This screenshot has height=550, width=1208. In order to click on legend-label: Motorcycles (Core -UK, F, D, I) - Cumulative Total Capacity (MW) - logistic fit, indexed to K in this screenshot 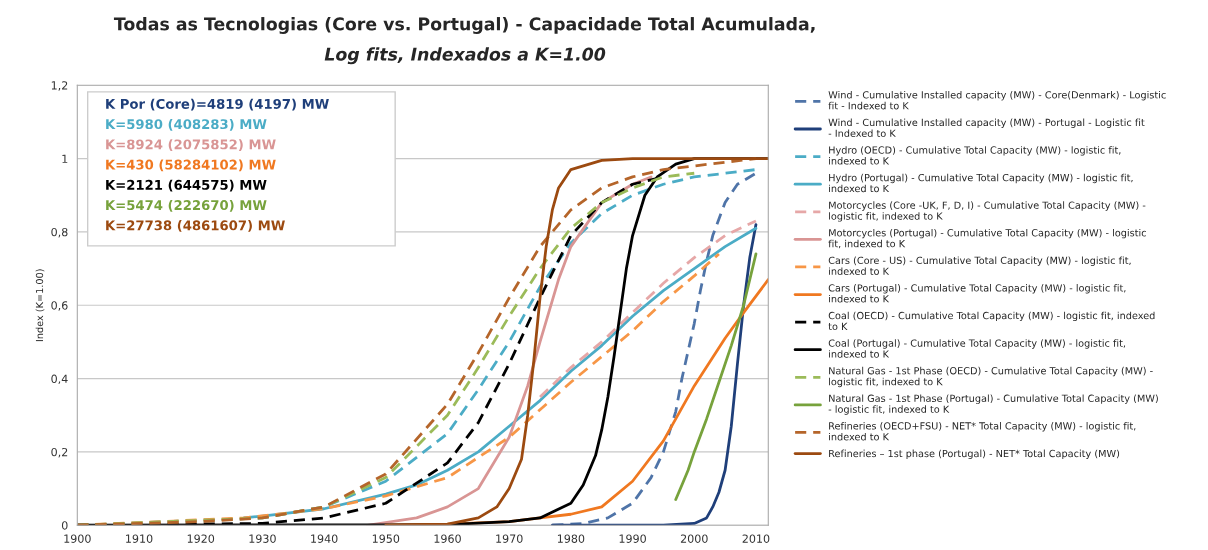, I will do `click(987, 211)`.